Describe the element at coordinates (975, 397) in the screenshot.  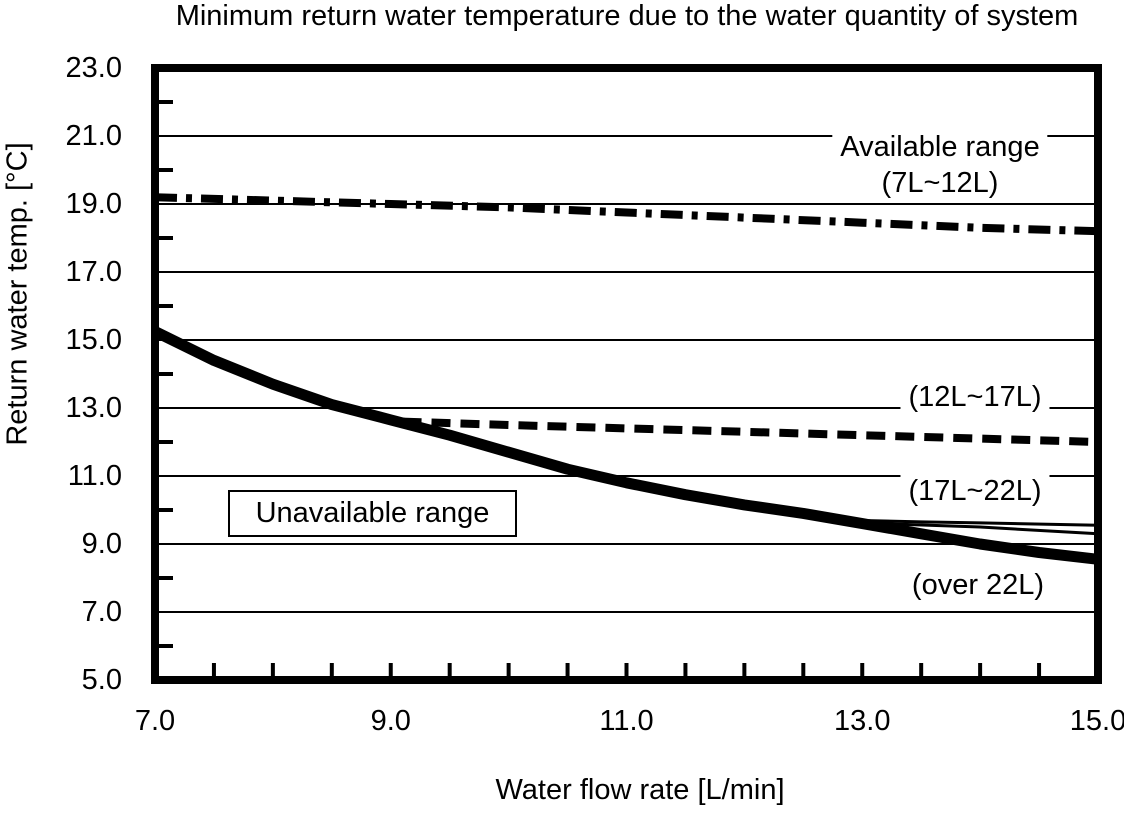
I see `annotation-range-12-17: (12L~17L)` at that location.